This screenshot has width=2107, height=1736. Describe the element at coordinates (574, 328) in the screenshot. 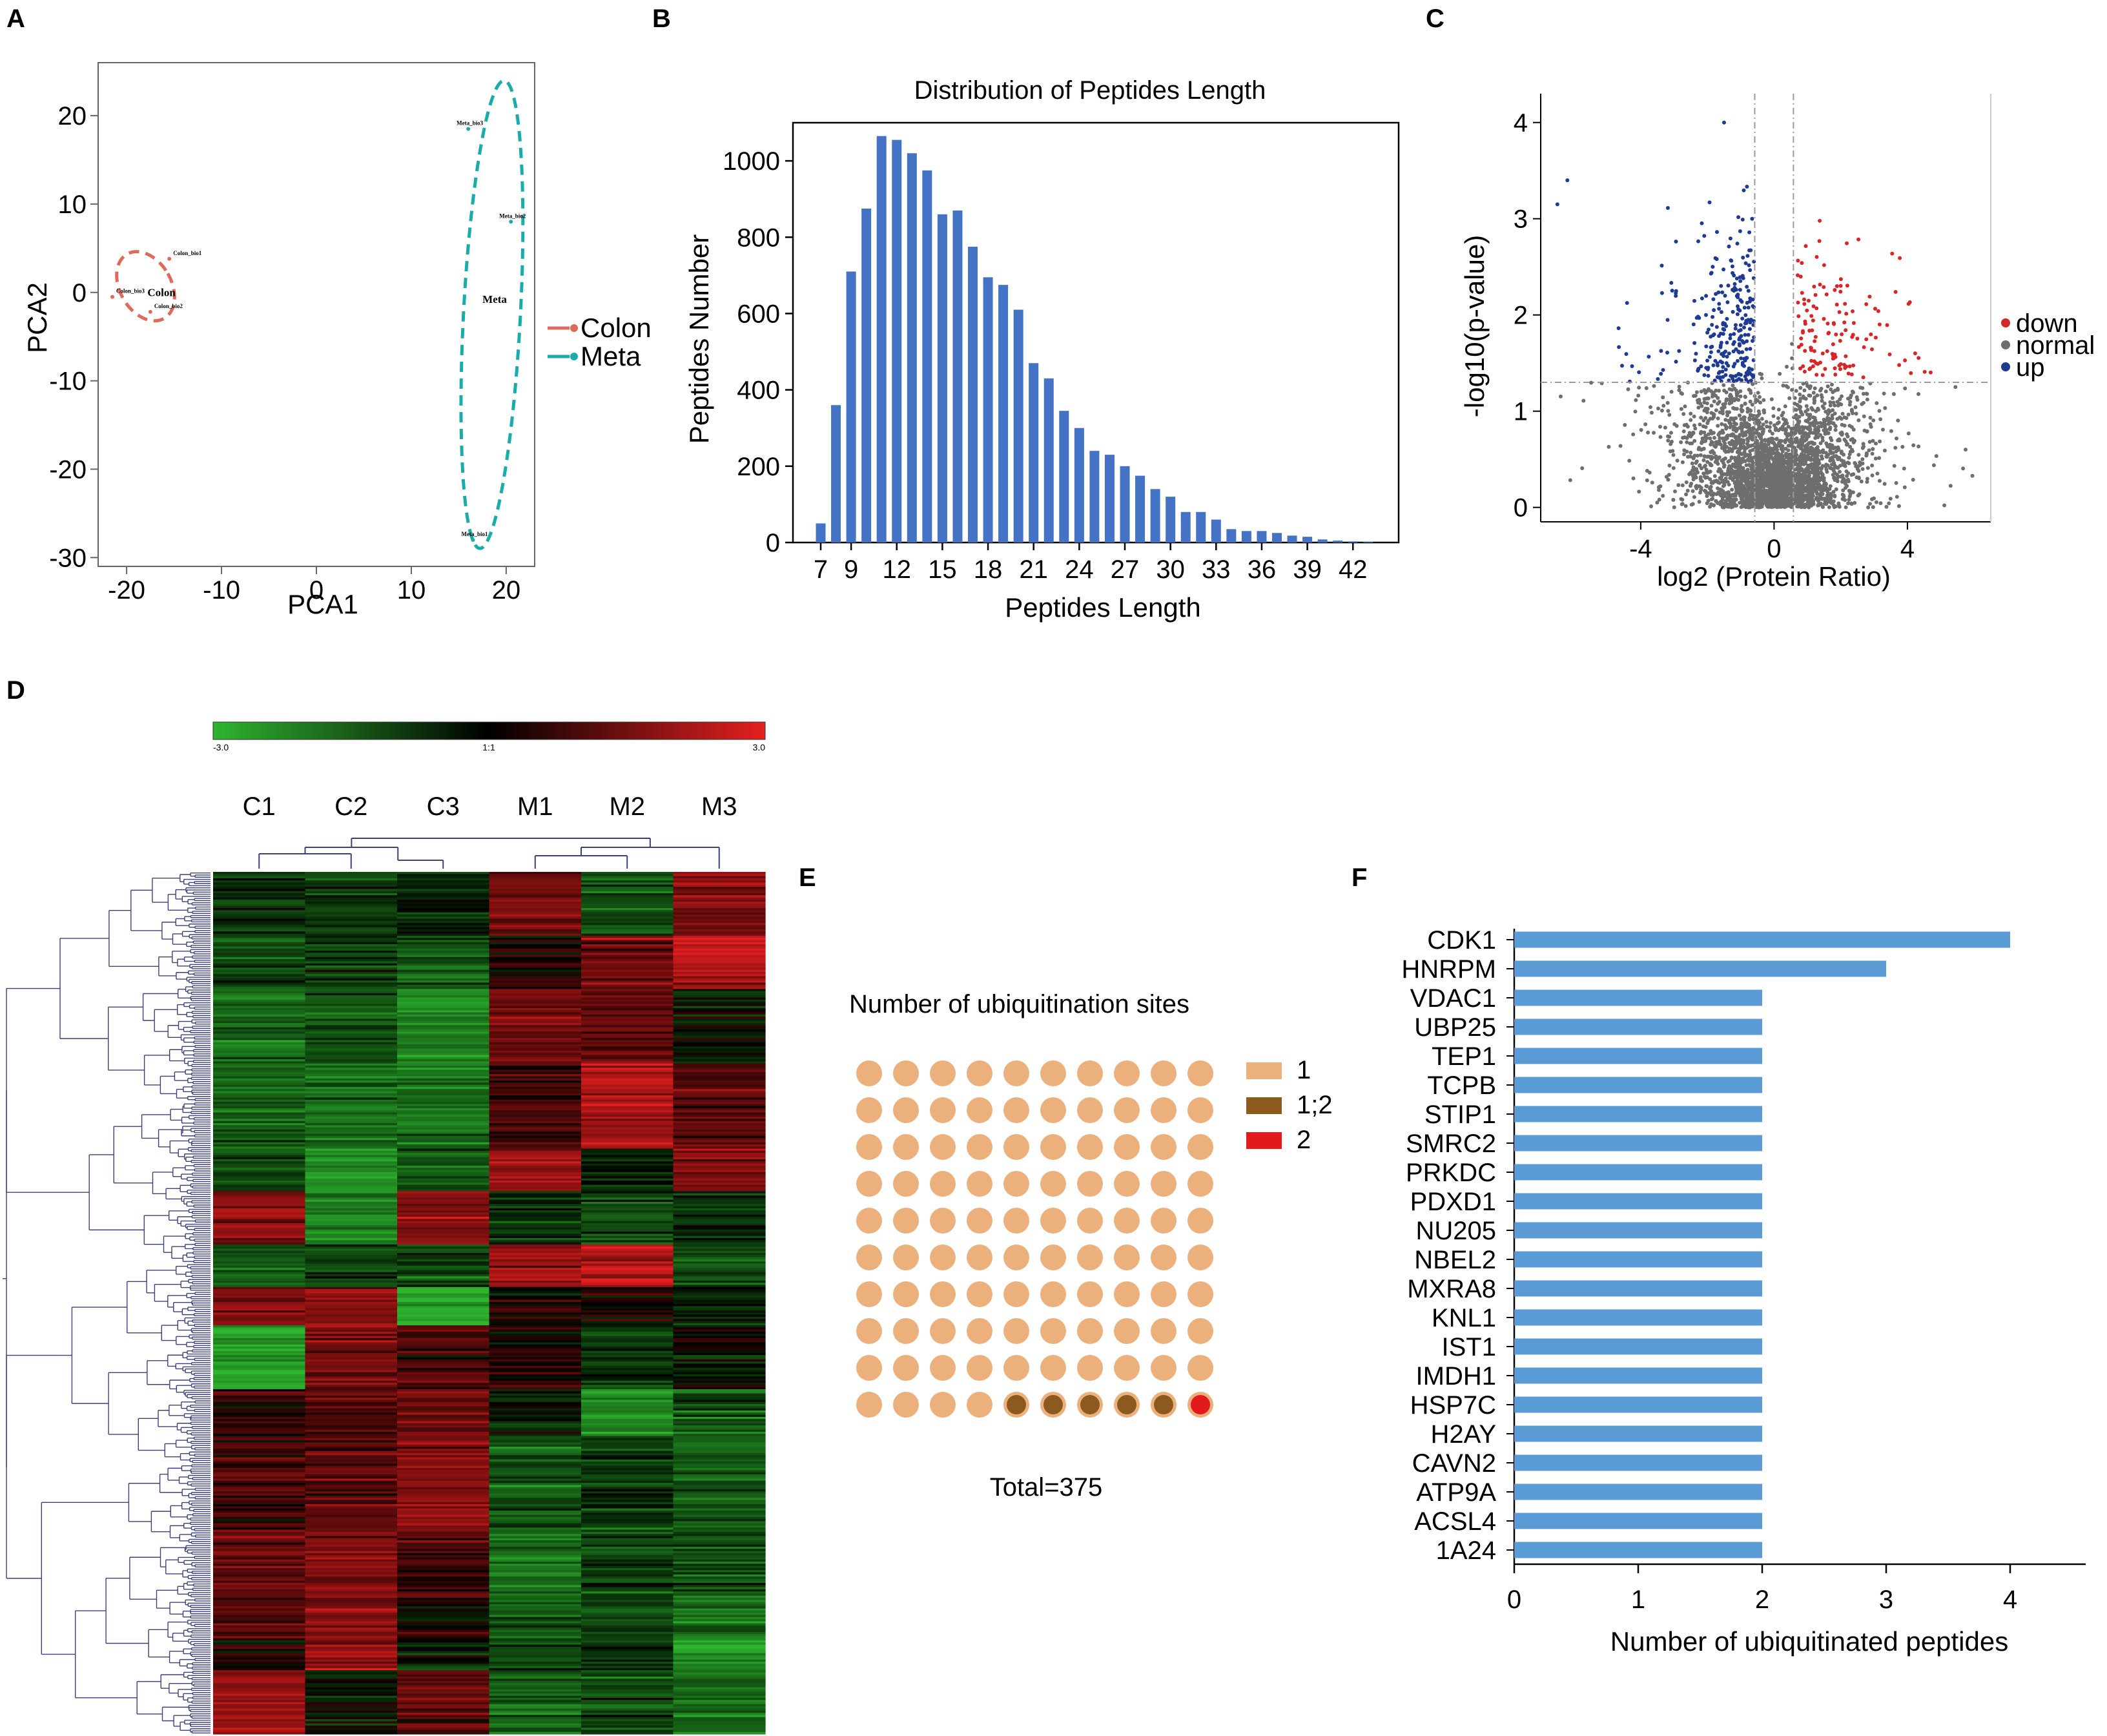

I see `legend-dot-colon` at that location.